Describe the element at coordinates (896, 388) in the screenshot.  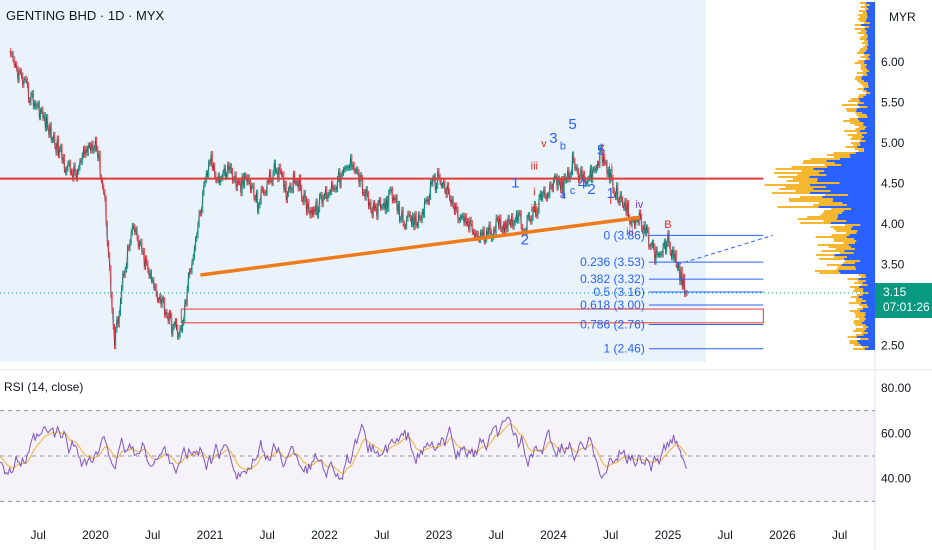
I see `rsi-axis-tick: 80.00` at that location.